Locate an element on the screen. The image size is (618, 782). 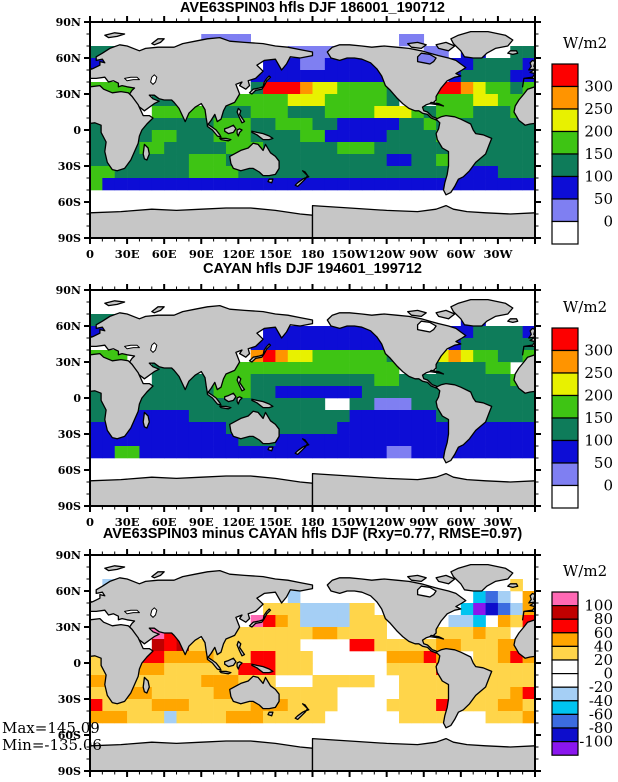
landmass-java is located at coordinates (225, 139).